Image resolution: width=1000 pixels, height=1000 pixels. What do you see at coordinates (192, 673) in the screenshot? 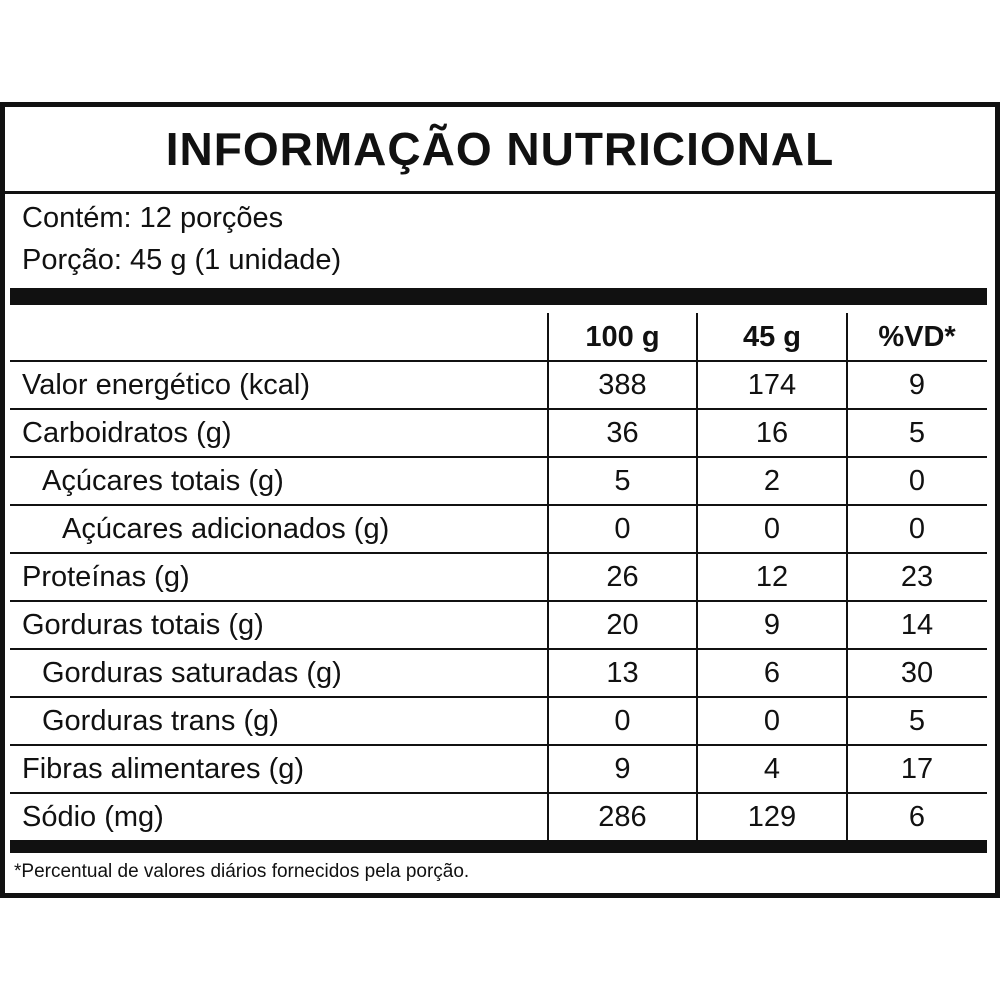
I see `nutrient-name: Gorduras saturadas (g)` at bounding box center [192, 673].